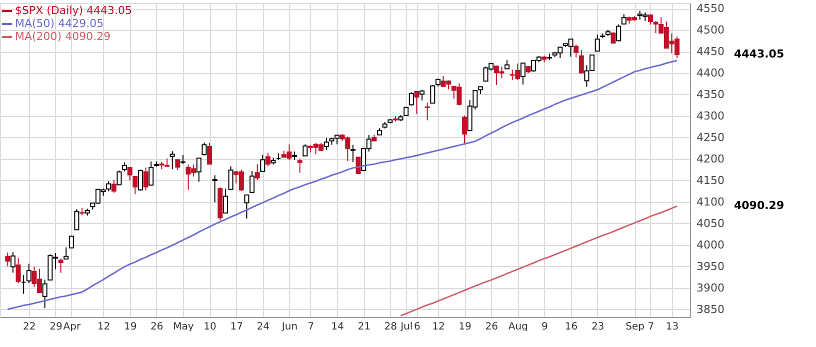 This screenshot has height=347, width=816. What do you see at coordinates (710, 137) in the screenshot?
I see `y-tick-label: 4250` at bounding box center [710, 137].